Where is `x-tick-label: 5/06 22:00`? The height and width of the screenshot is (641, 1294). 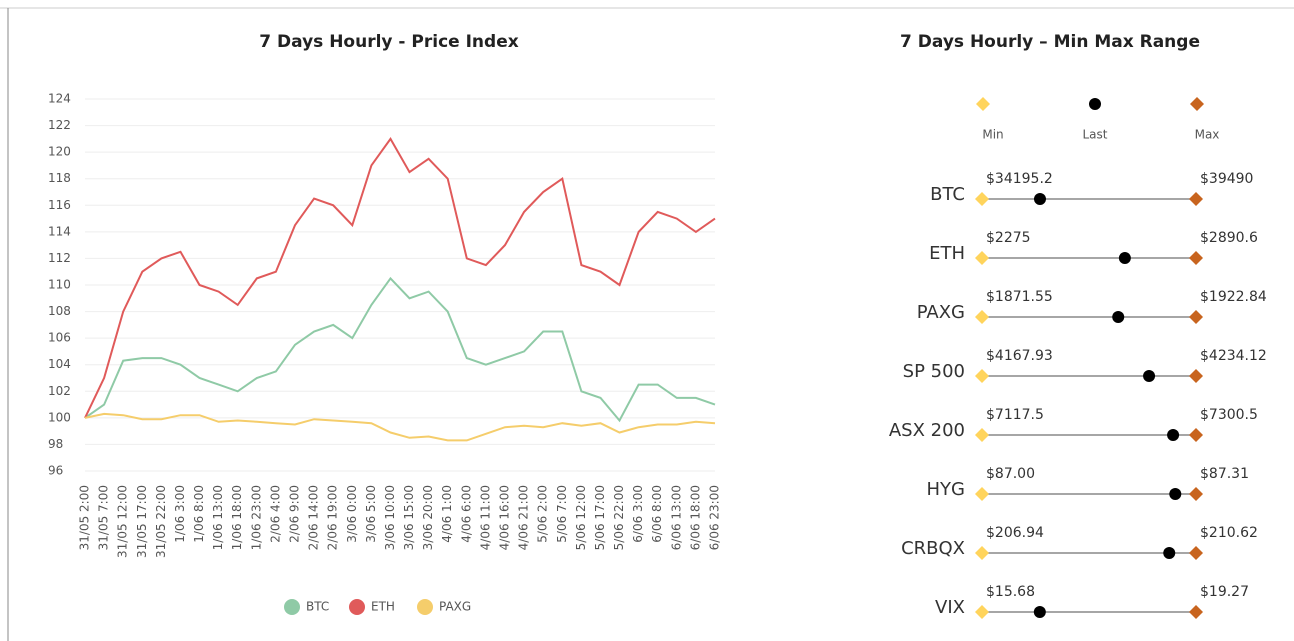
x-tick-label: 5/06 22:00 is located at coordinates (619, 517).